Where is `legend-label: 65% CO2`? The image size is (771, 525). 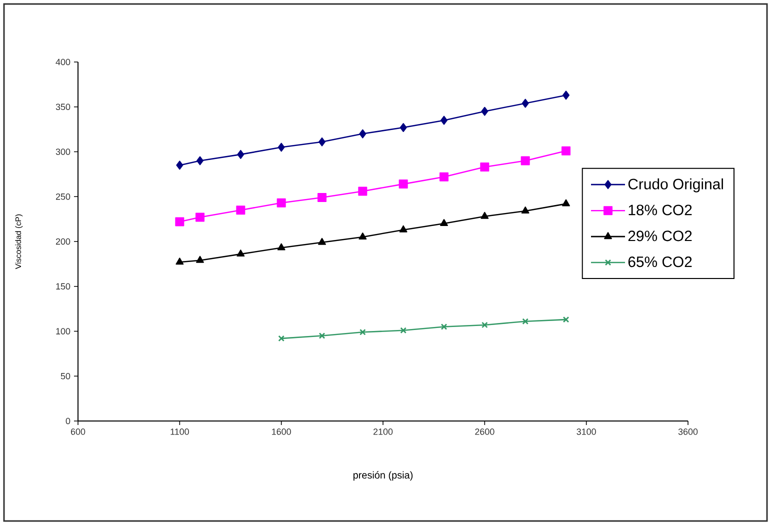
legend-label: 65% CO2 is located at coordinates (660, 262).